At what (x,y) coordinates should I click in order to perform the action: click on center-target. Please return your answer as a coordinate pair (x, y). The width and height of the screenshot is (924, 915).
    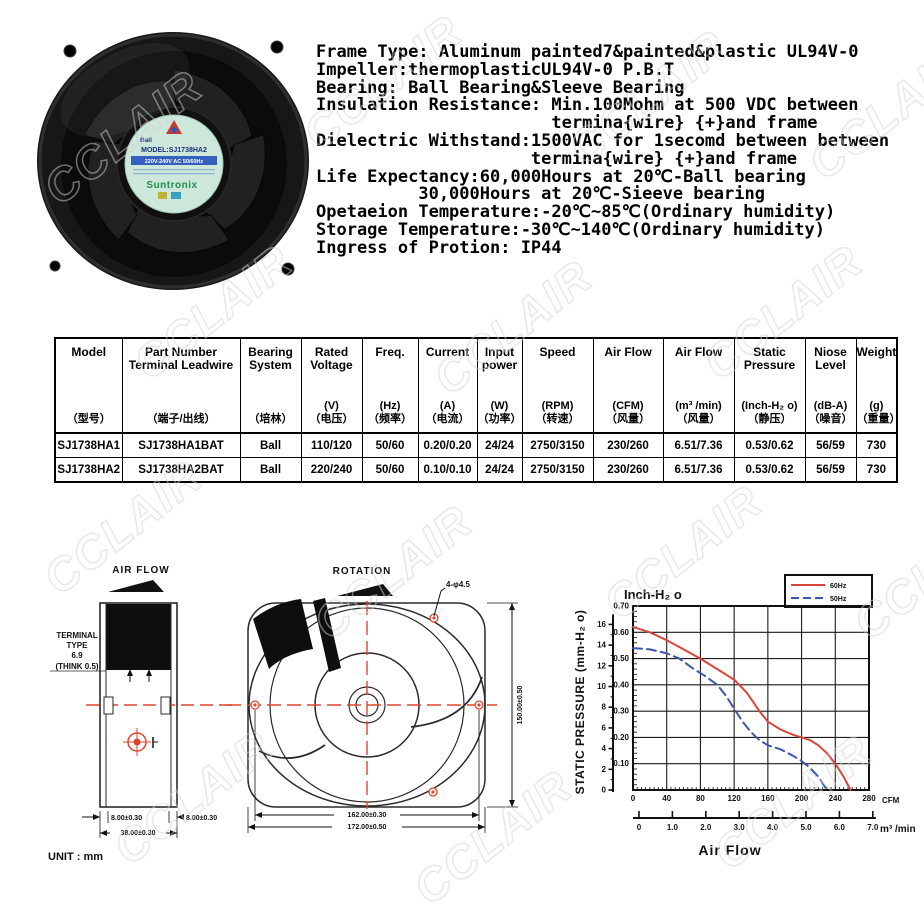
    Looking at the image, I should click on (140, 742).